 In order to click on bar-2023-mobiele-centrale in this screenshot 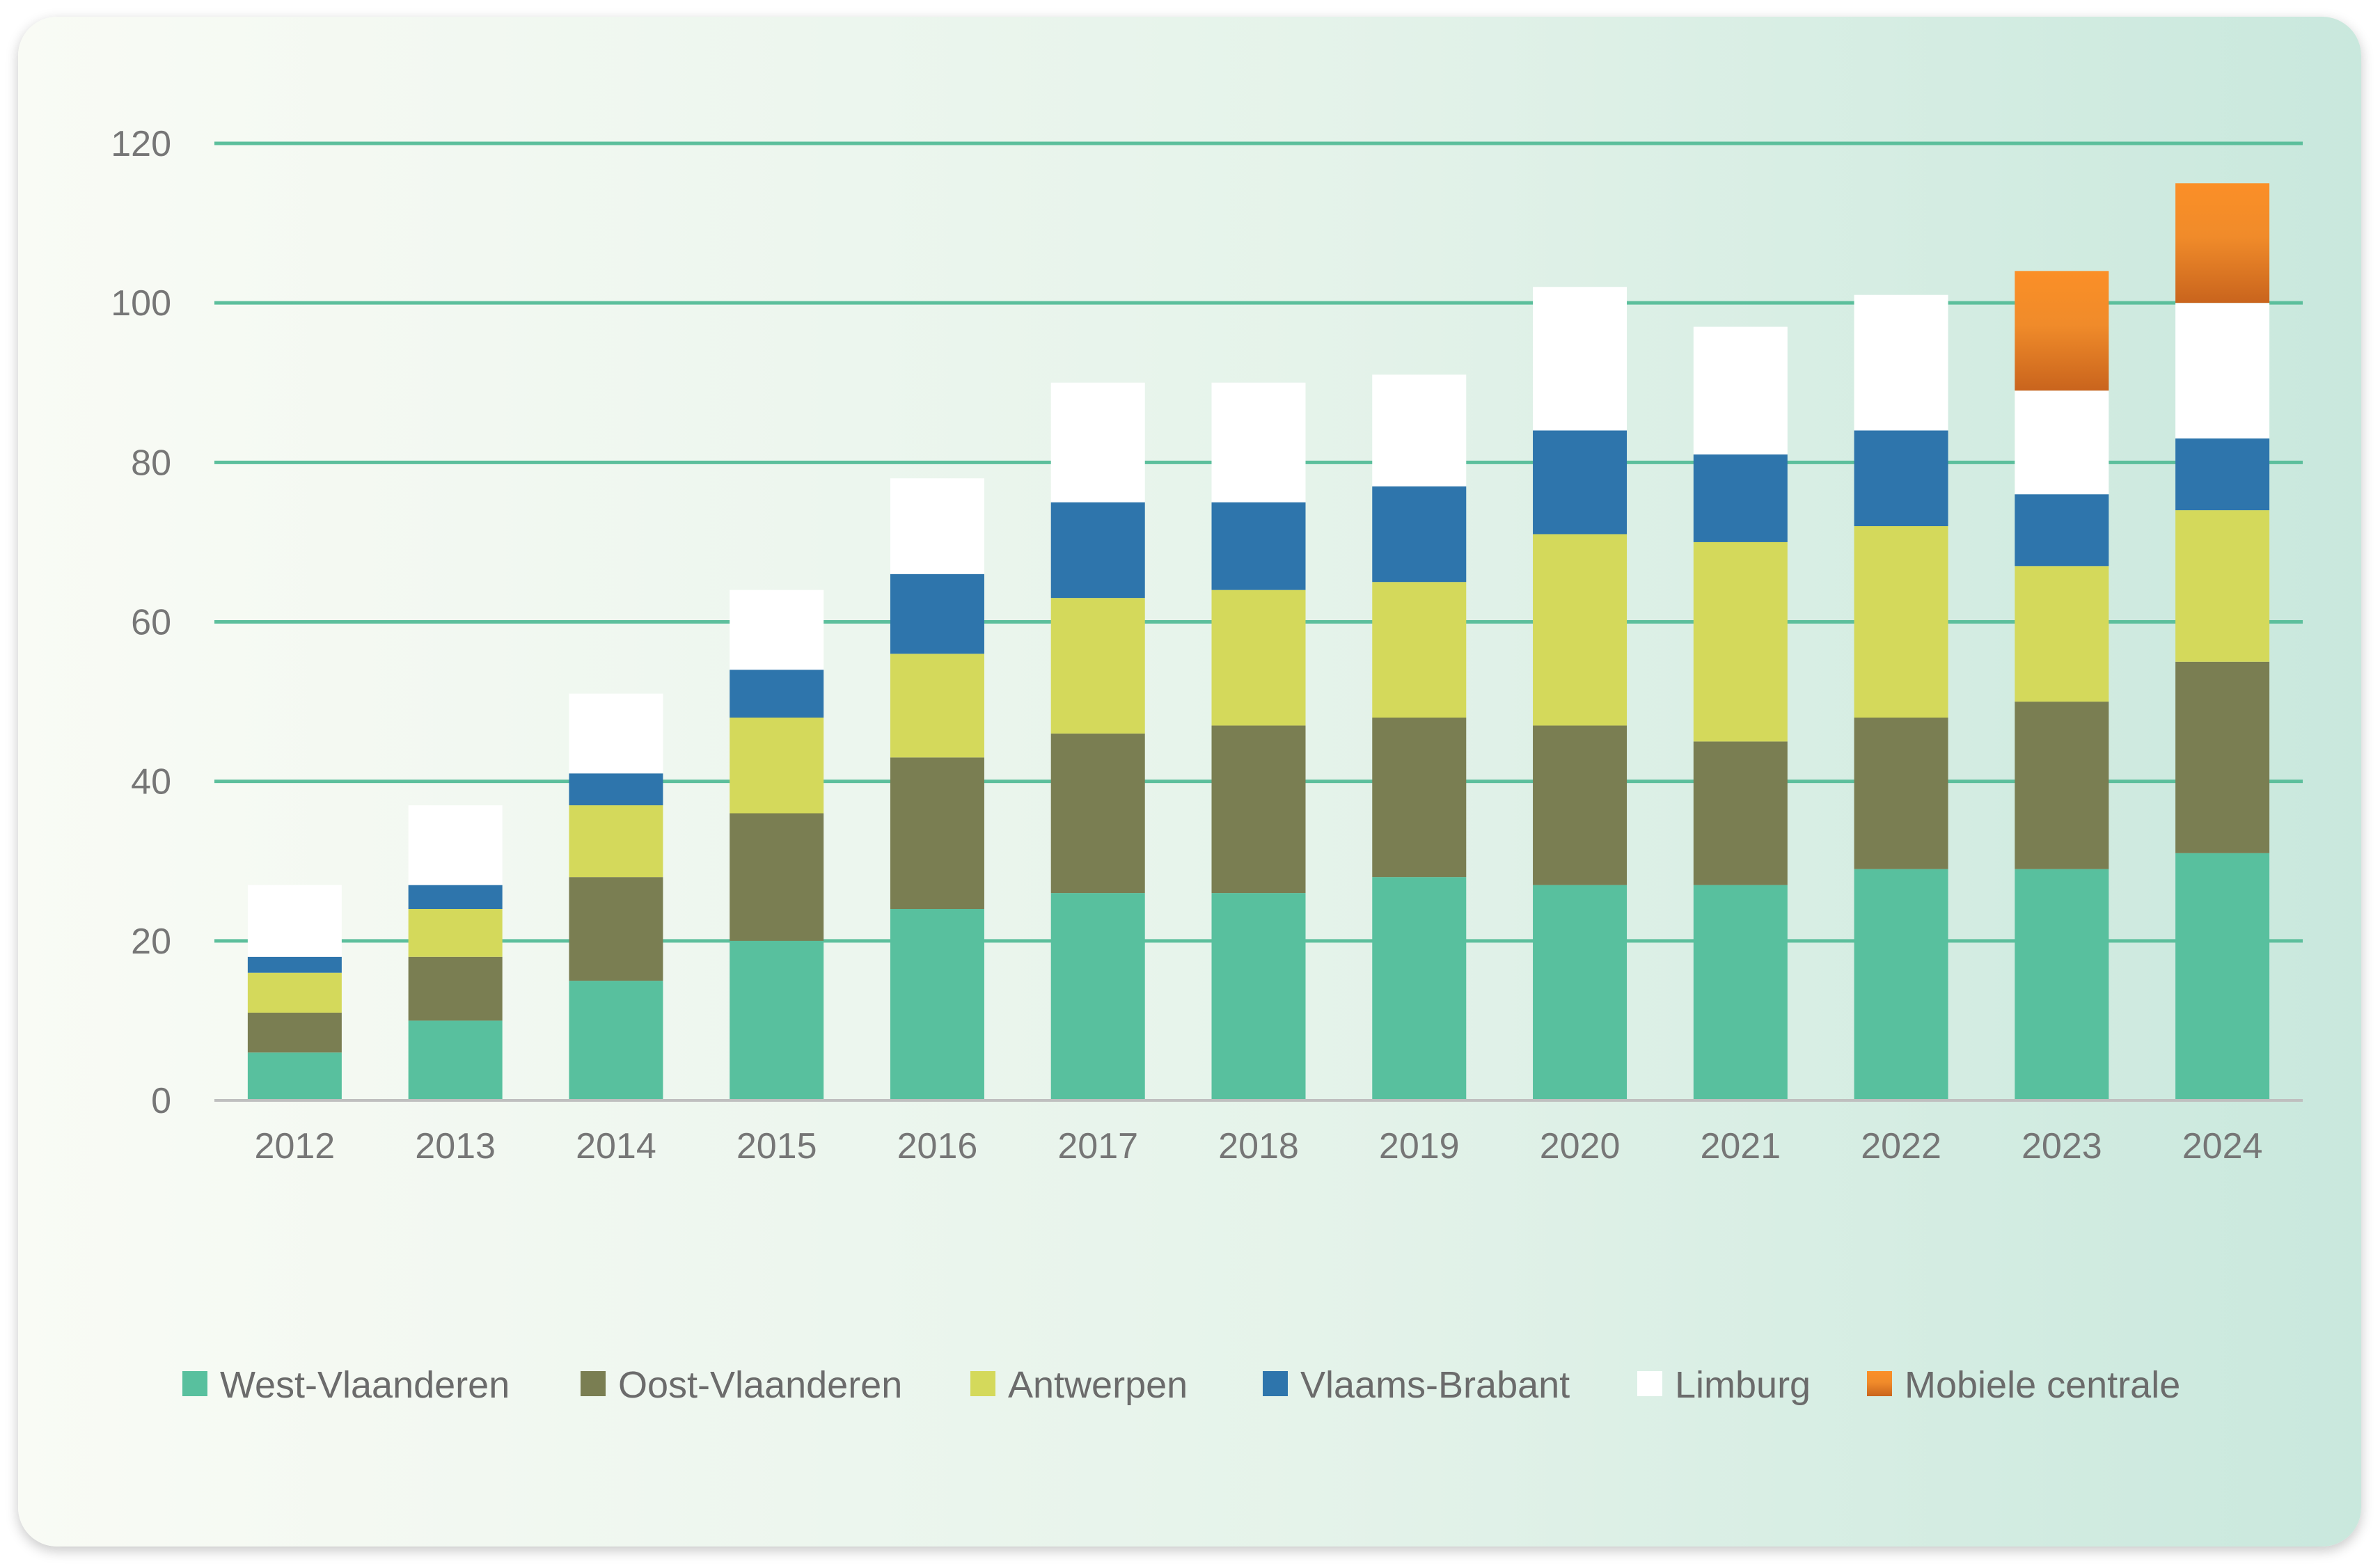, I will do `click(2062, 331)`.